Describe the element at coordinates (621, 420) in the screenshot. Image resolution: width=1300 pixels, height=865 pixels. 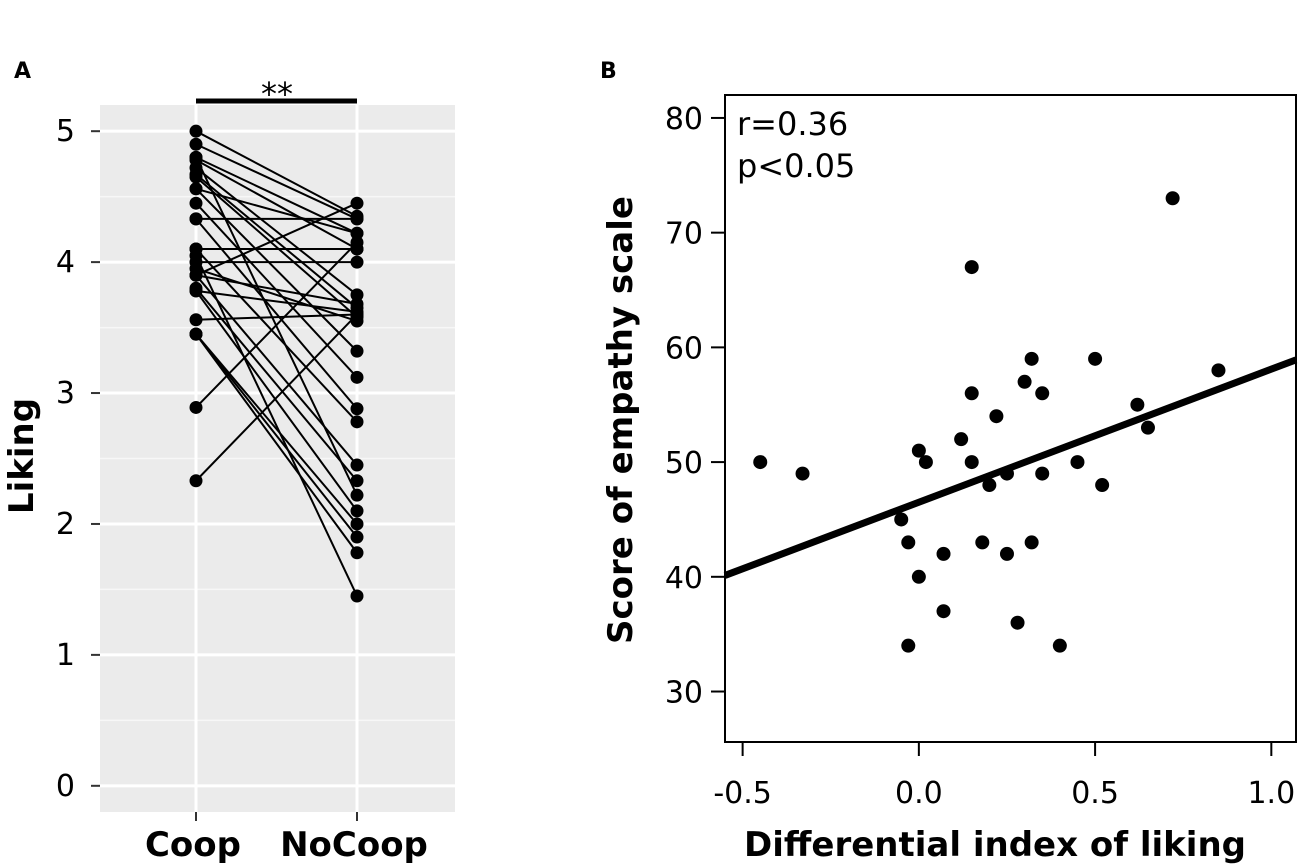
I see `panel-b-y-axis-title: Score of empathy scale` at that location.